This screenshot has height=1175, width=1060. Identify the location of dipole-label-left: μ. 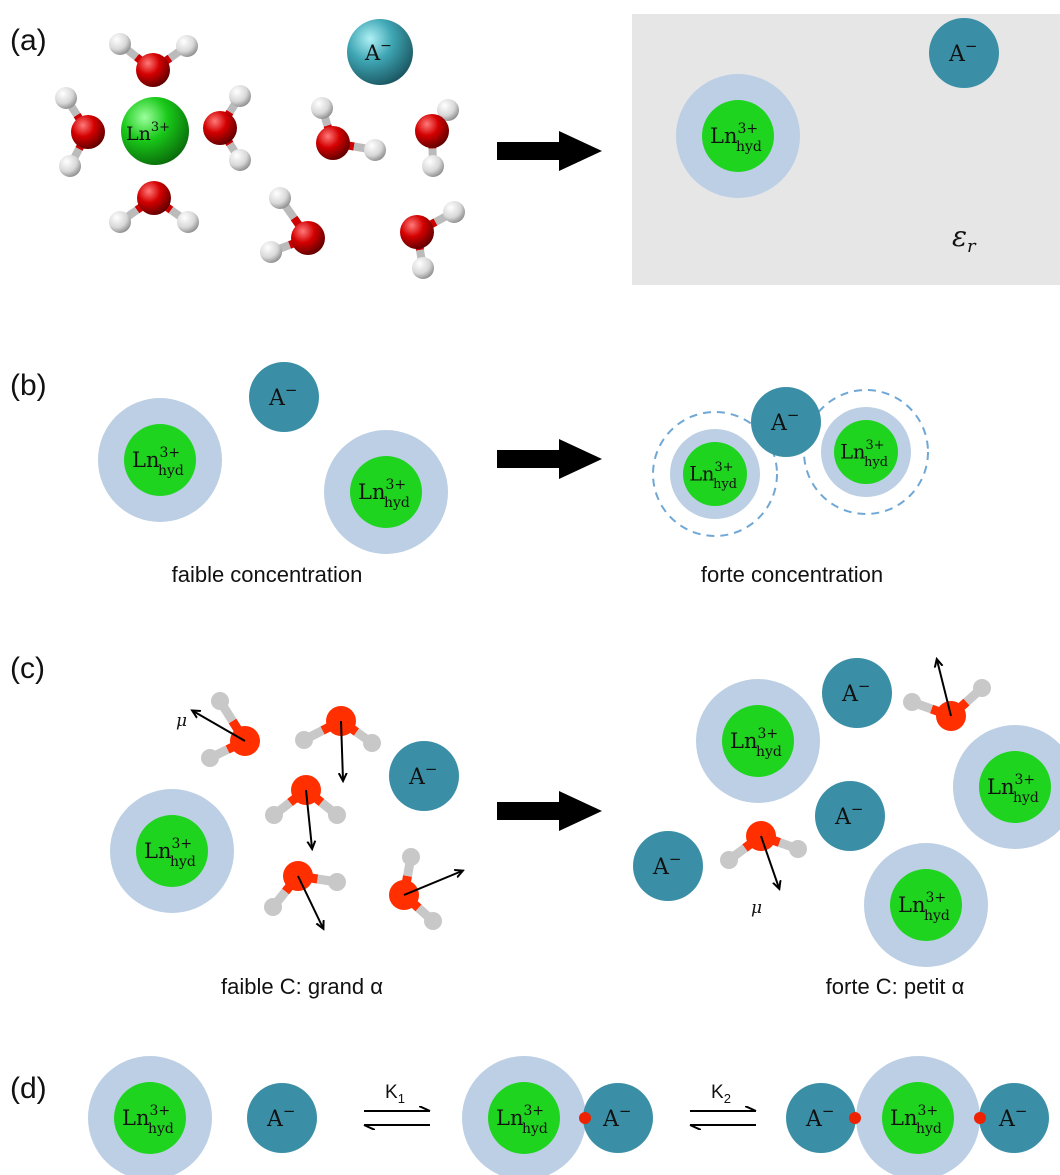
(181, 721).